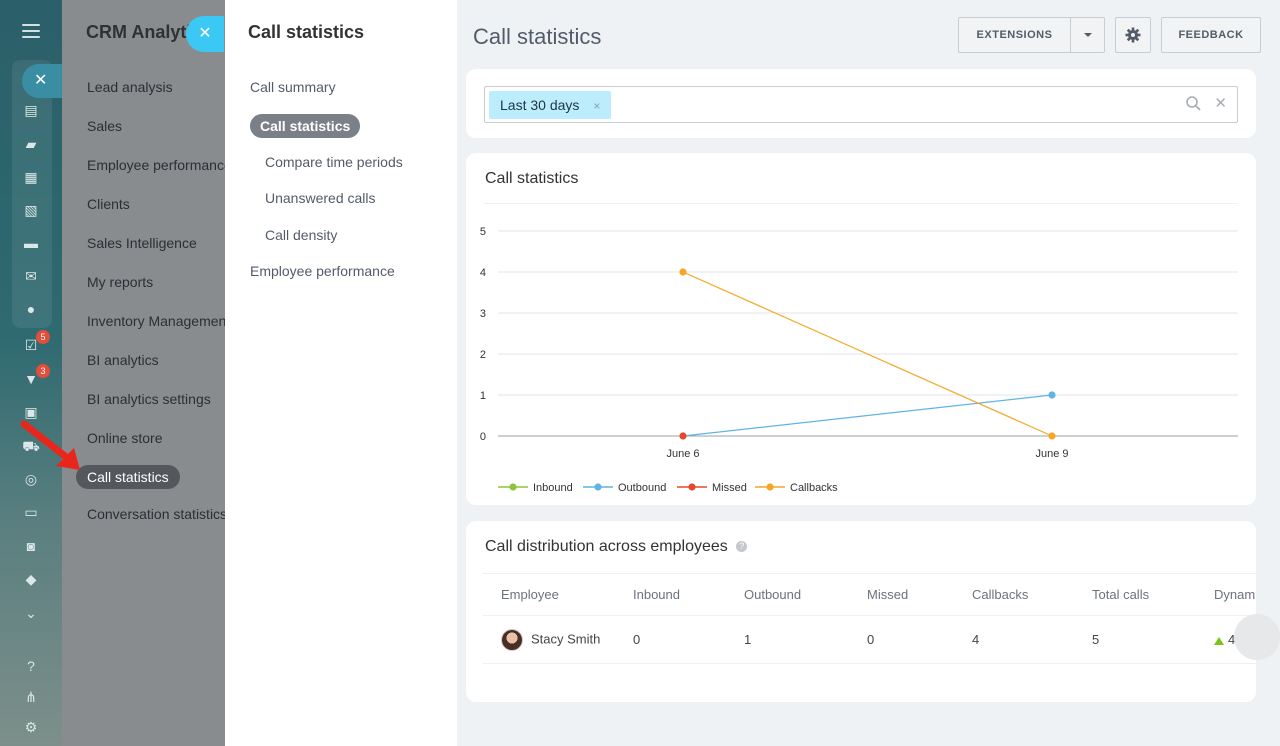  Describe the element at coordinates (31, 546) in the screenshot. I see `robot-icon: ◙` at that location.